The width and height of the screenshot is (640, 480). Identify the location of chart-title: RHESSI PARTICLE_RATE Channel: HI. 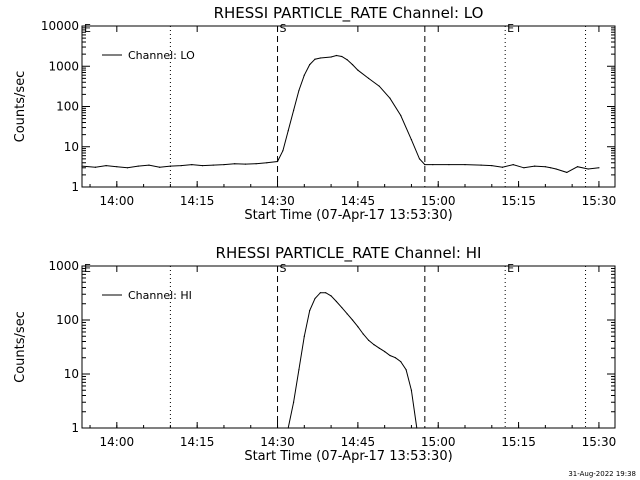
(349, 253).